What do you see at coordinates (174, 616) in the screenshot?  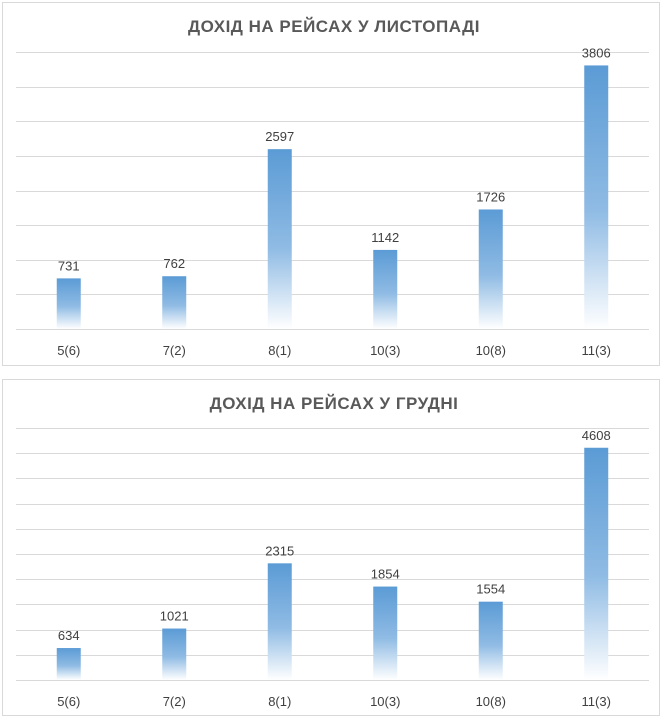 I see `data-label: 1021` at bounding box center [174, 616].